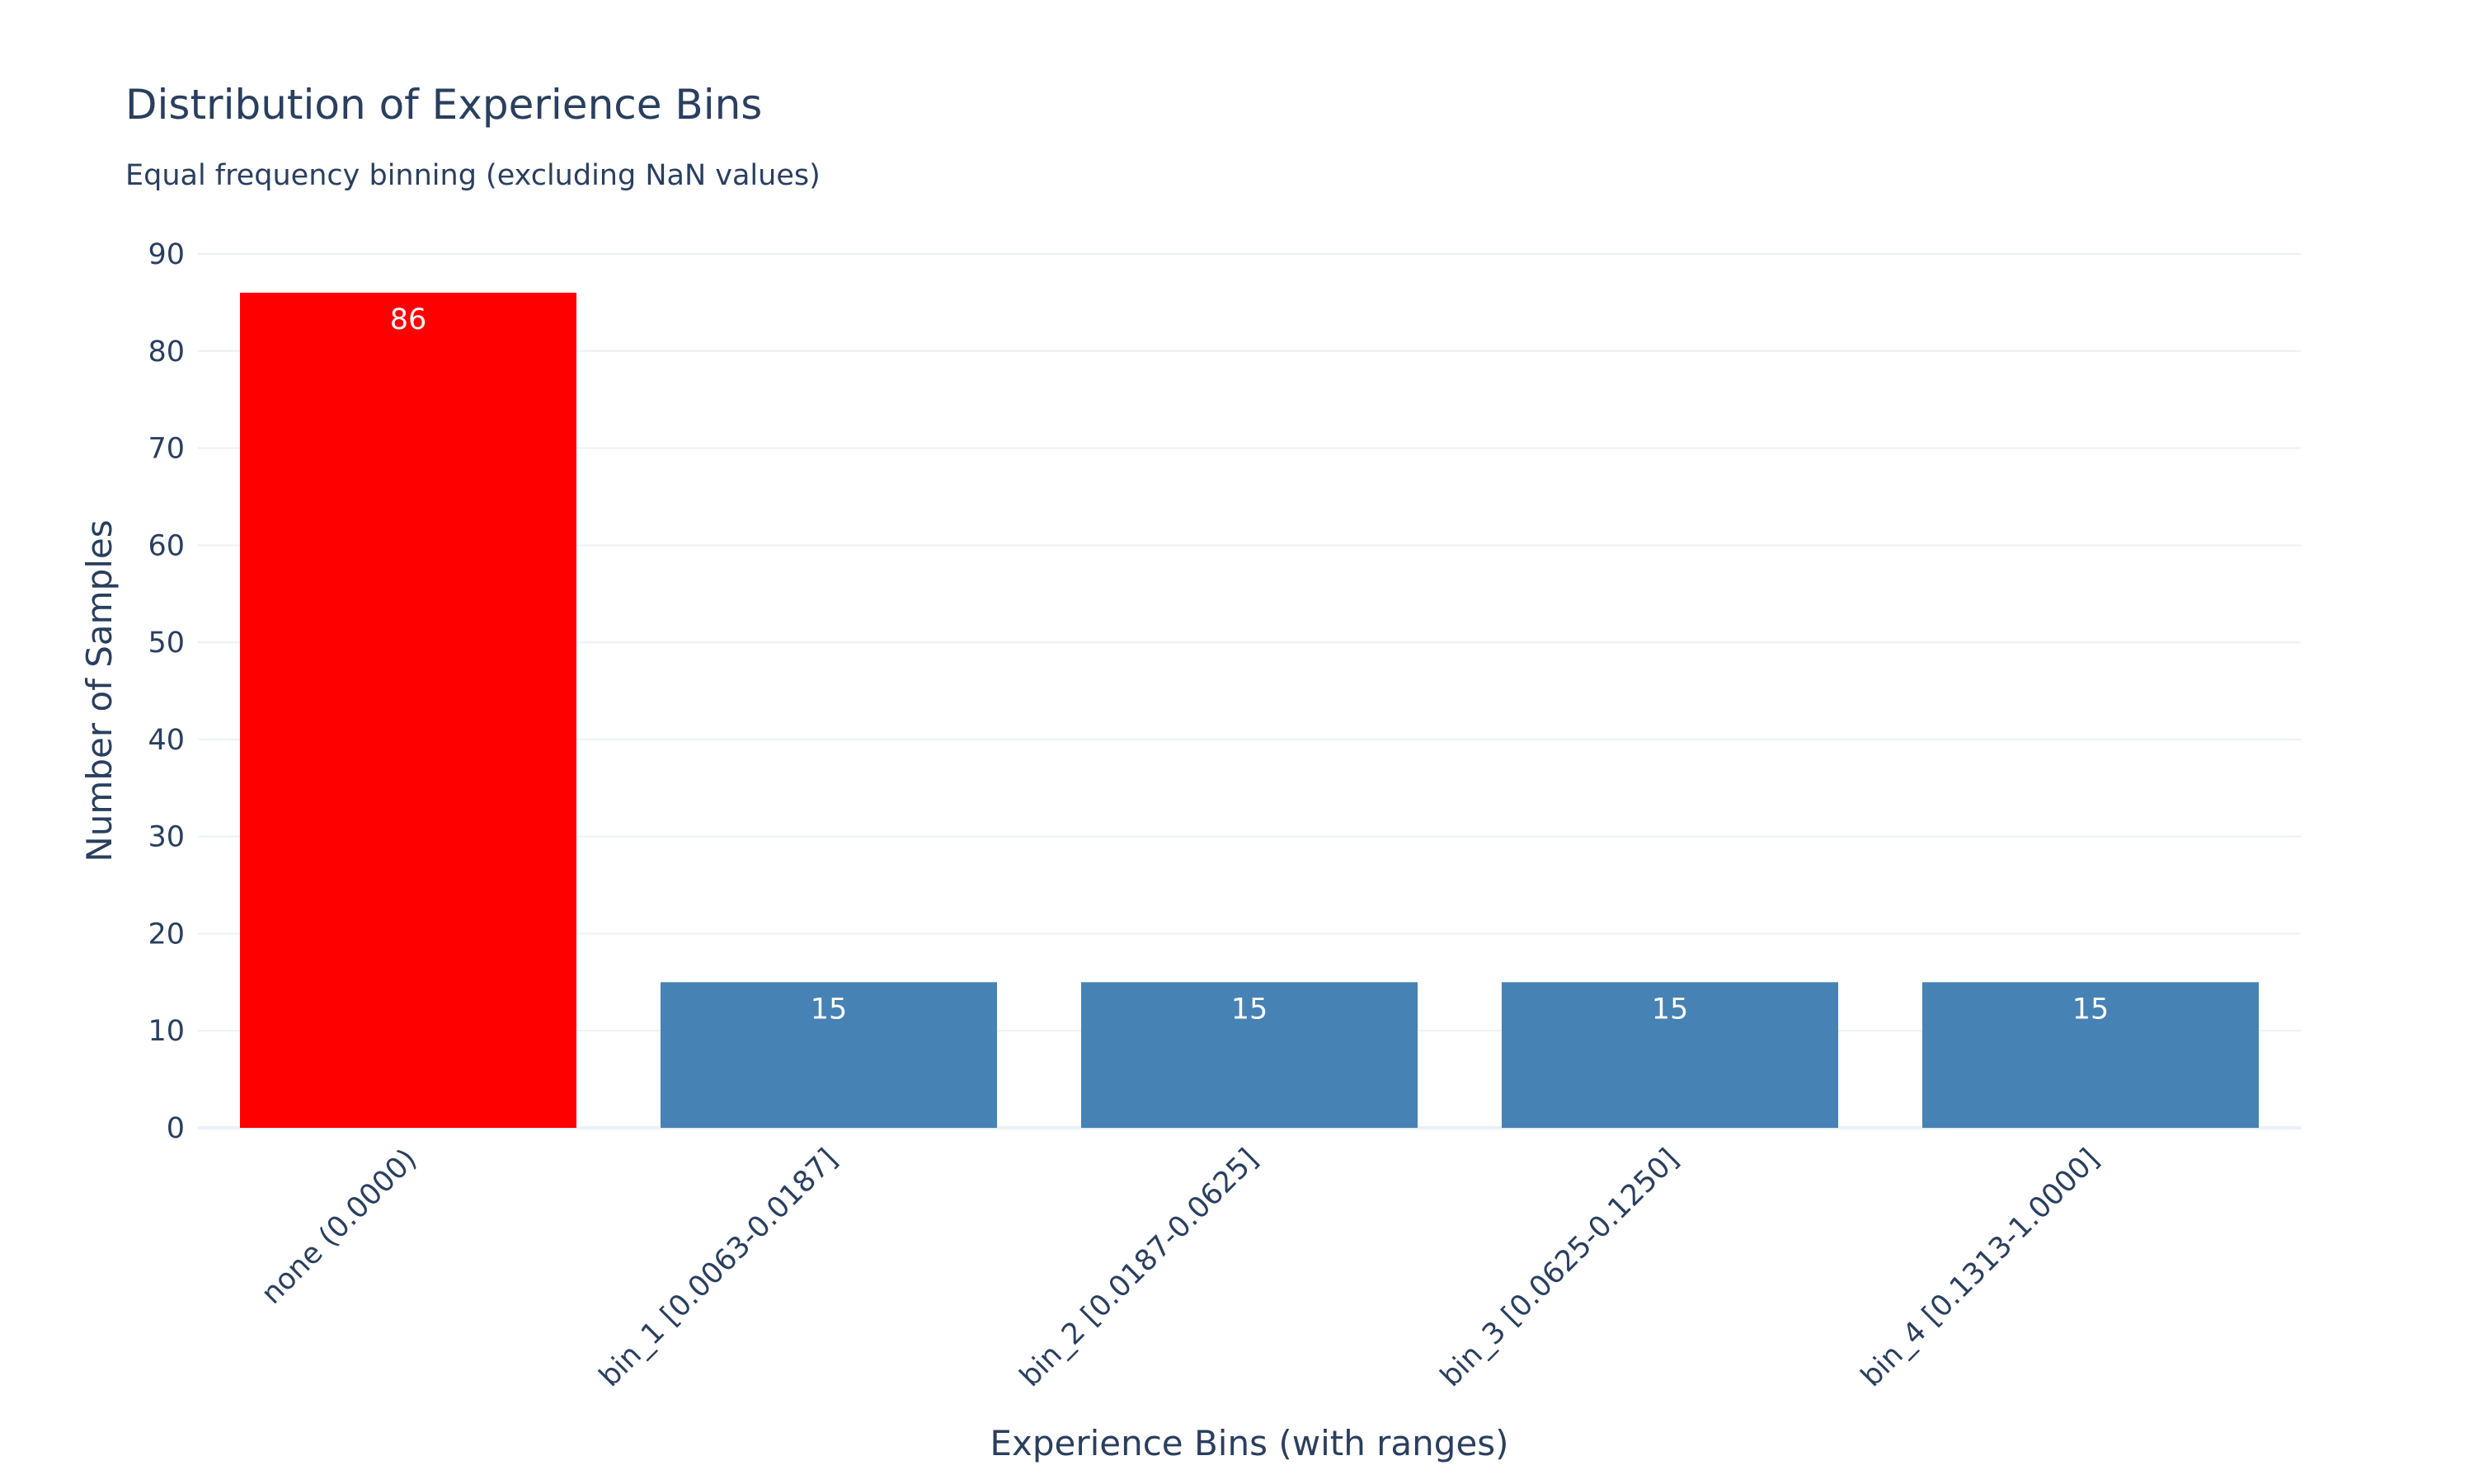 The width and height of the screenshot is (2474, 1484). Describe the element at coordinates (1980, 1268) in the screenshot. I see `x-tick-label: bin_4 [0.1313-1.0000]` at that location.